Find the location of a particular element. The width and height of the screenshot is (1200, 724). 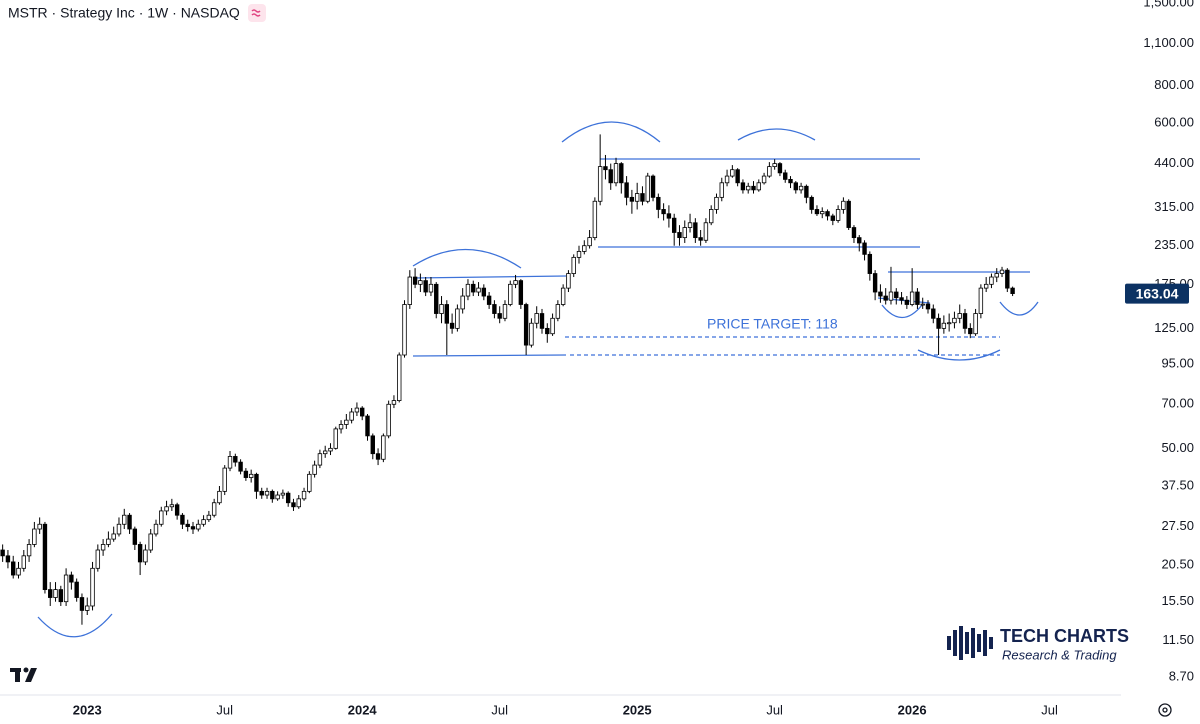

y-tick-label: 8.70 is located at coordinates (1181, 676).